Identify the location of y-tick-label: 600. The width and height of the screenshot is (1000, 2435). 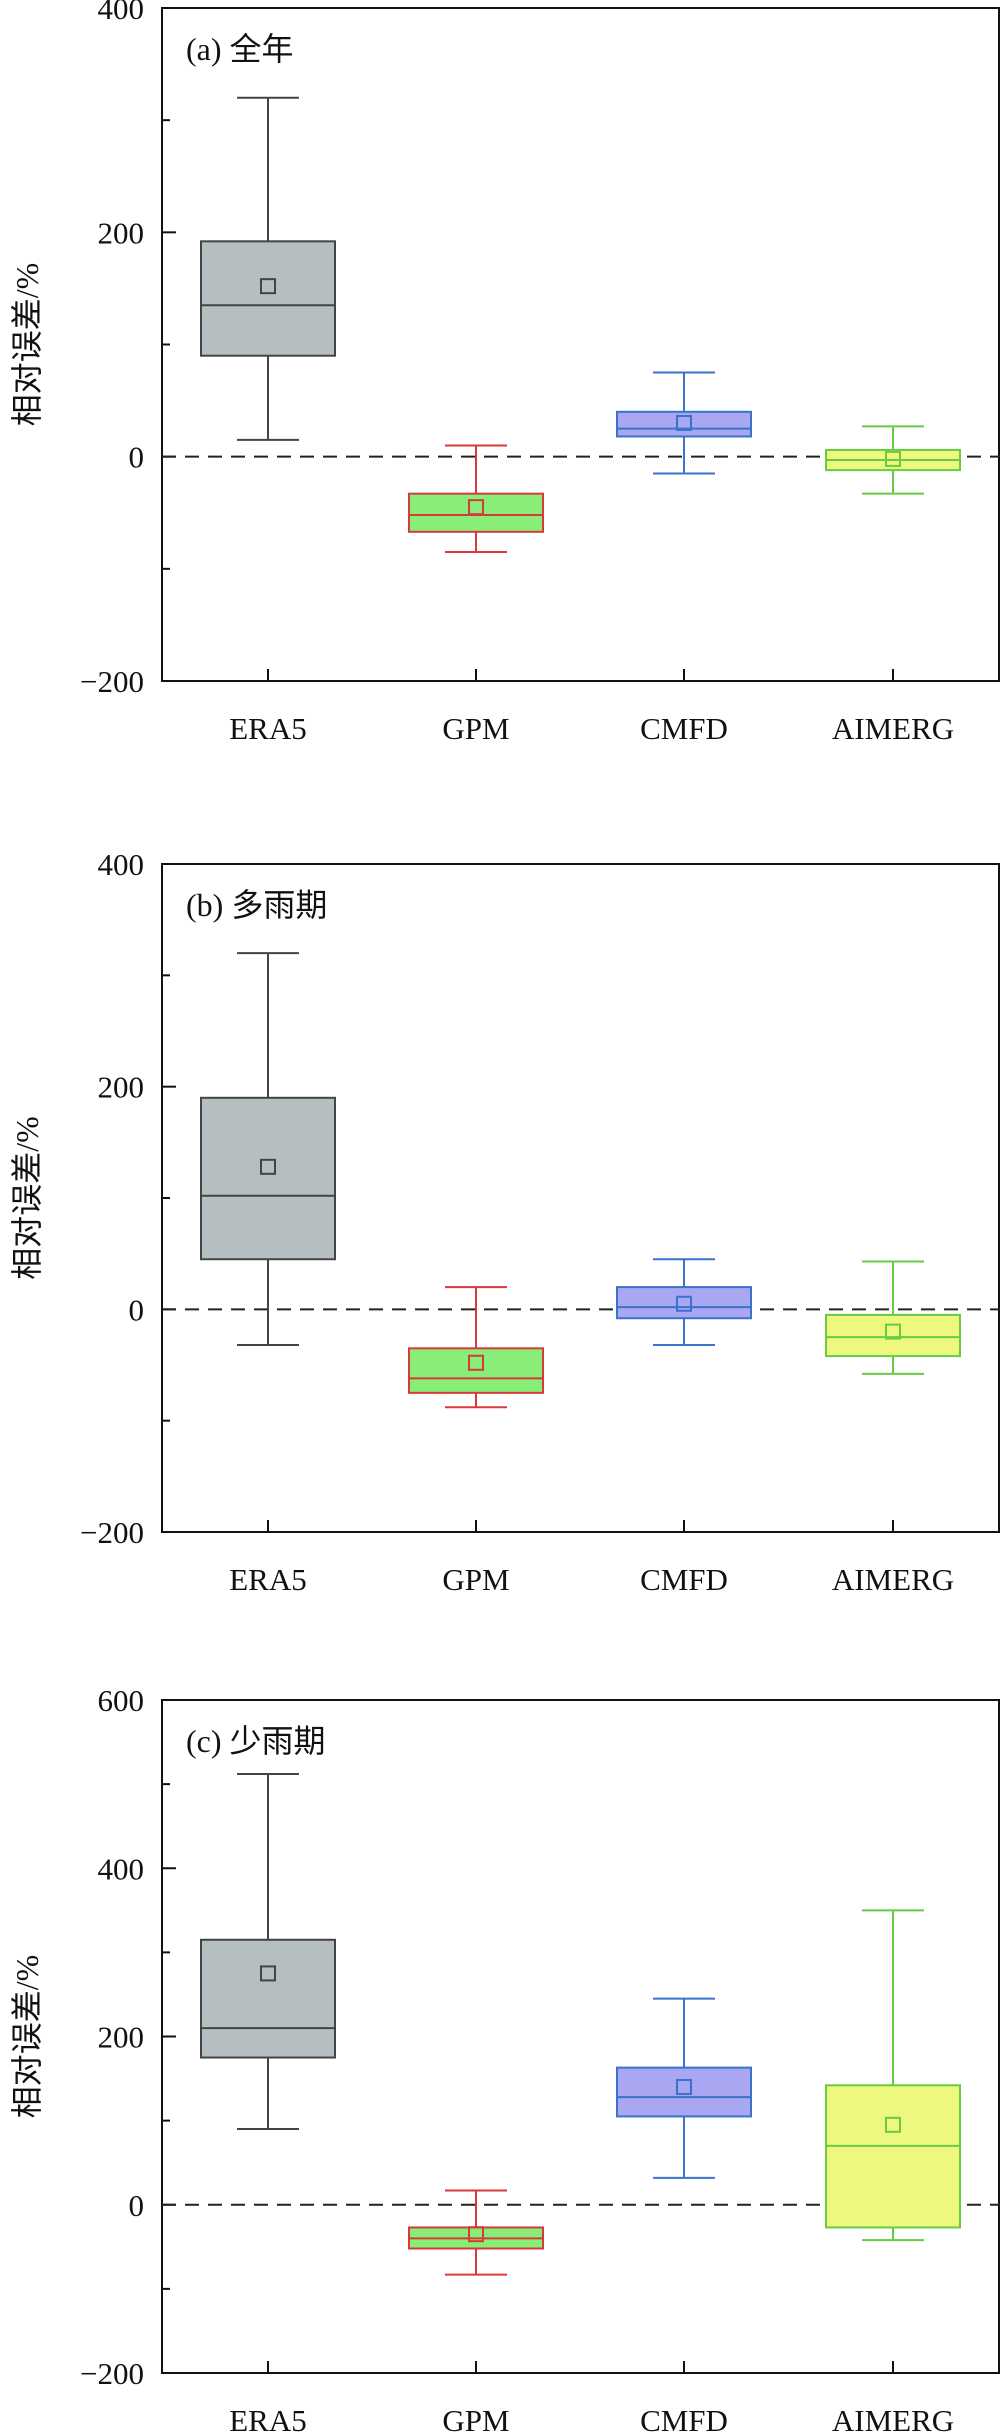
(121, 1700).